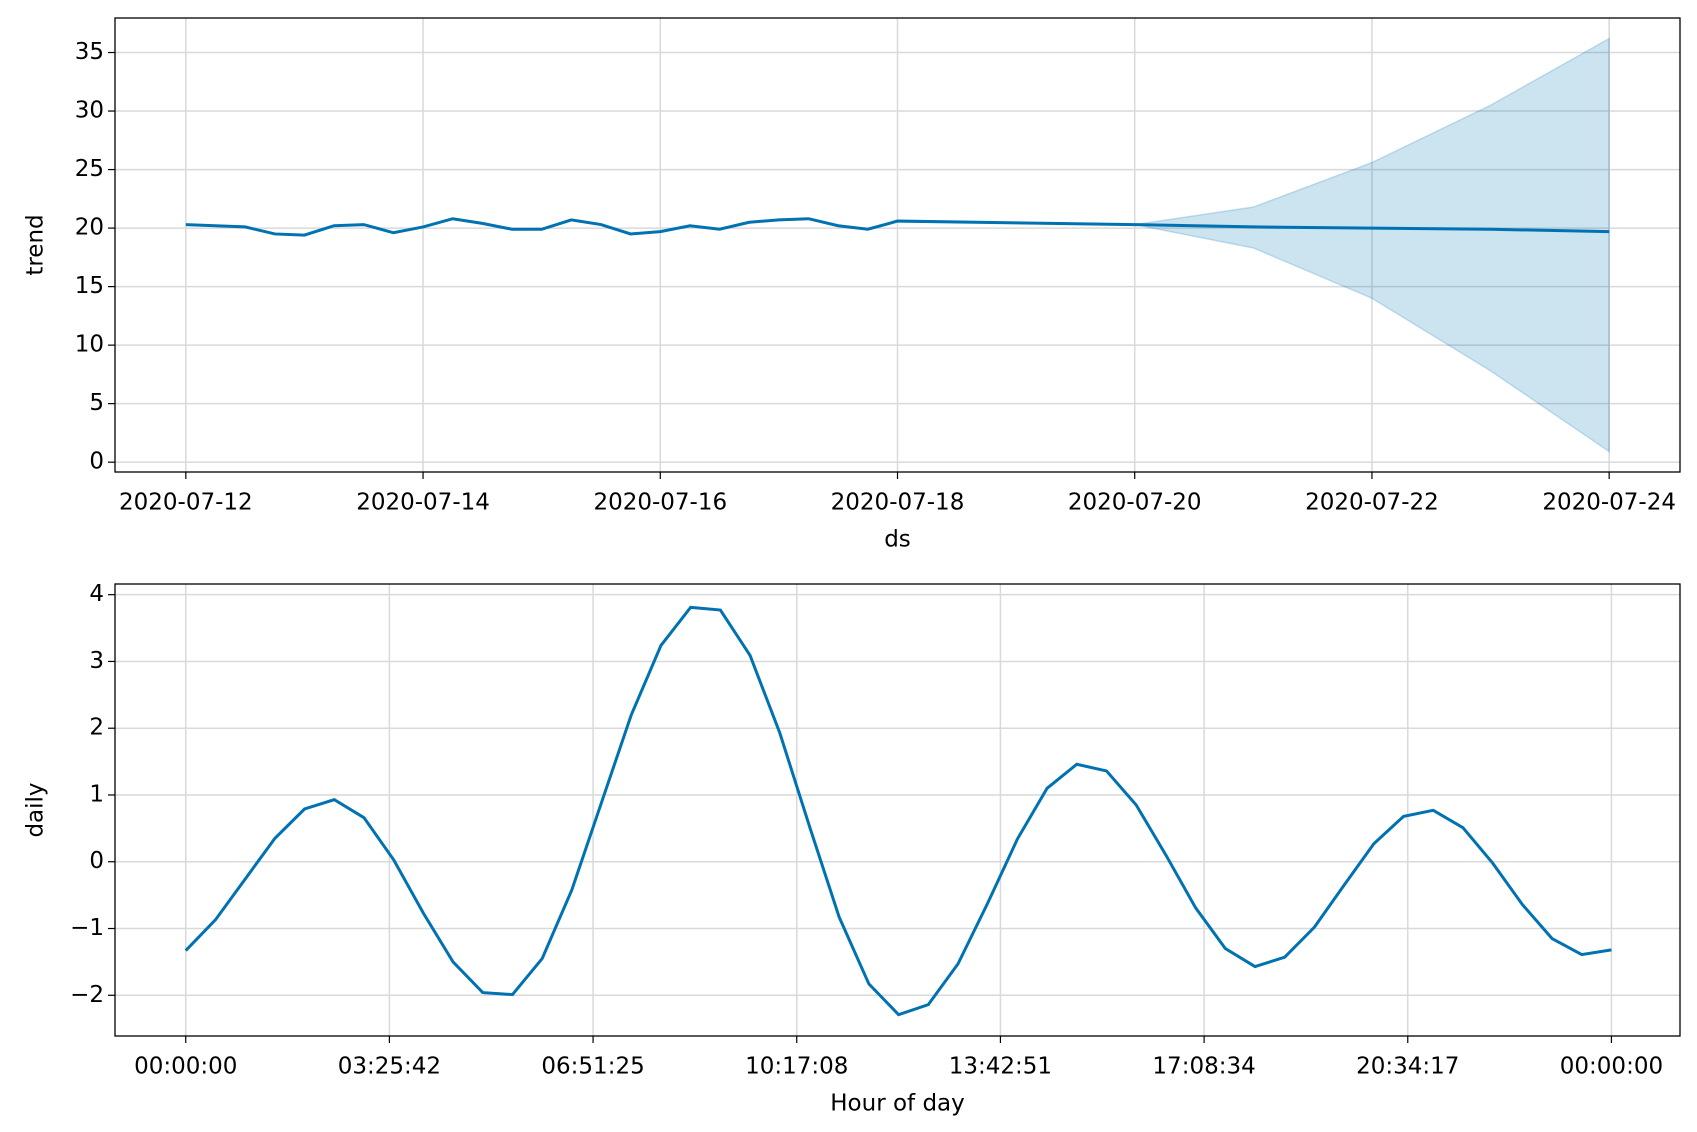  Describe the element at coordinates (96, 403) in the screenshot. I see `y-tick-label: 5` at that location.